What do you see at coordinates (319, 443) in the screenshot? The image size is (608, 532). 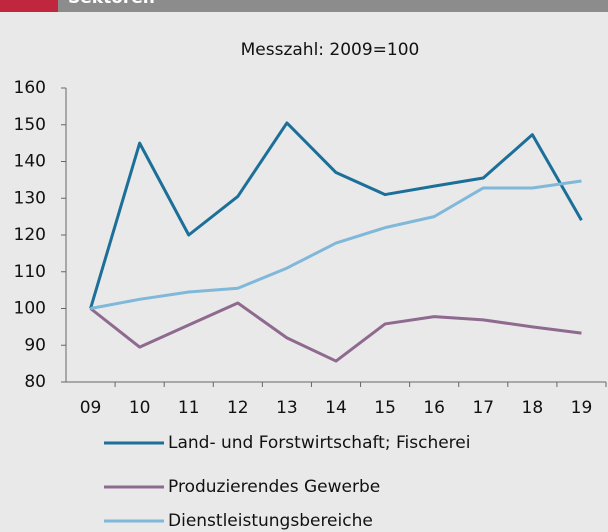 I see `legend-label: Land- und Forstwirtschaft; Fischerei` at bounding box center [319, 443].